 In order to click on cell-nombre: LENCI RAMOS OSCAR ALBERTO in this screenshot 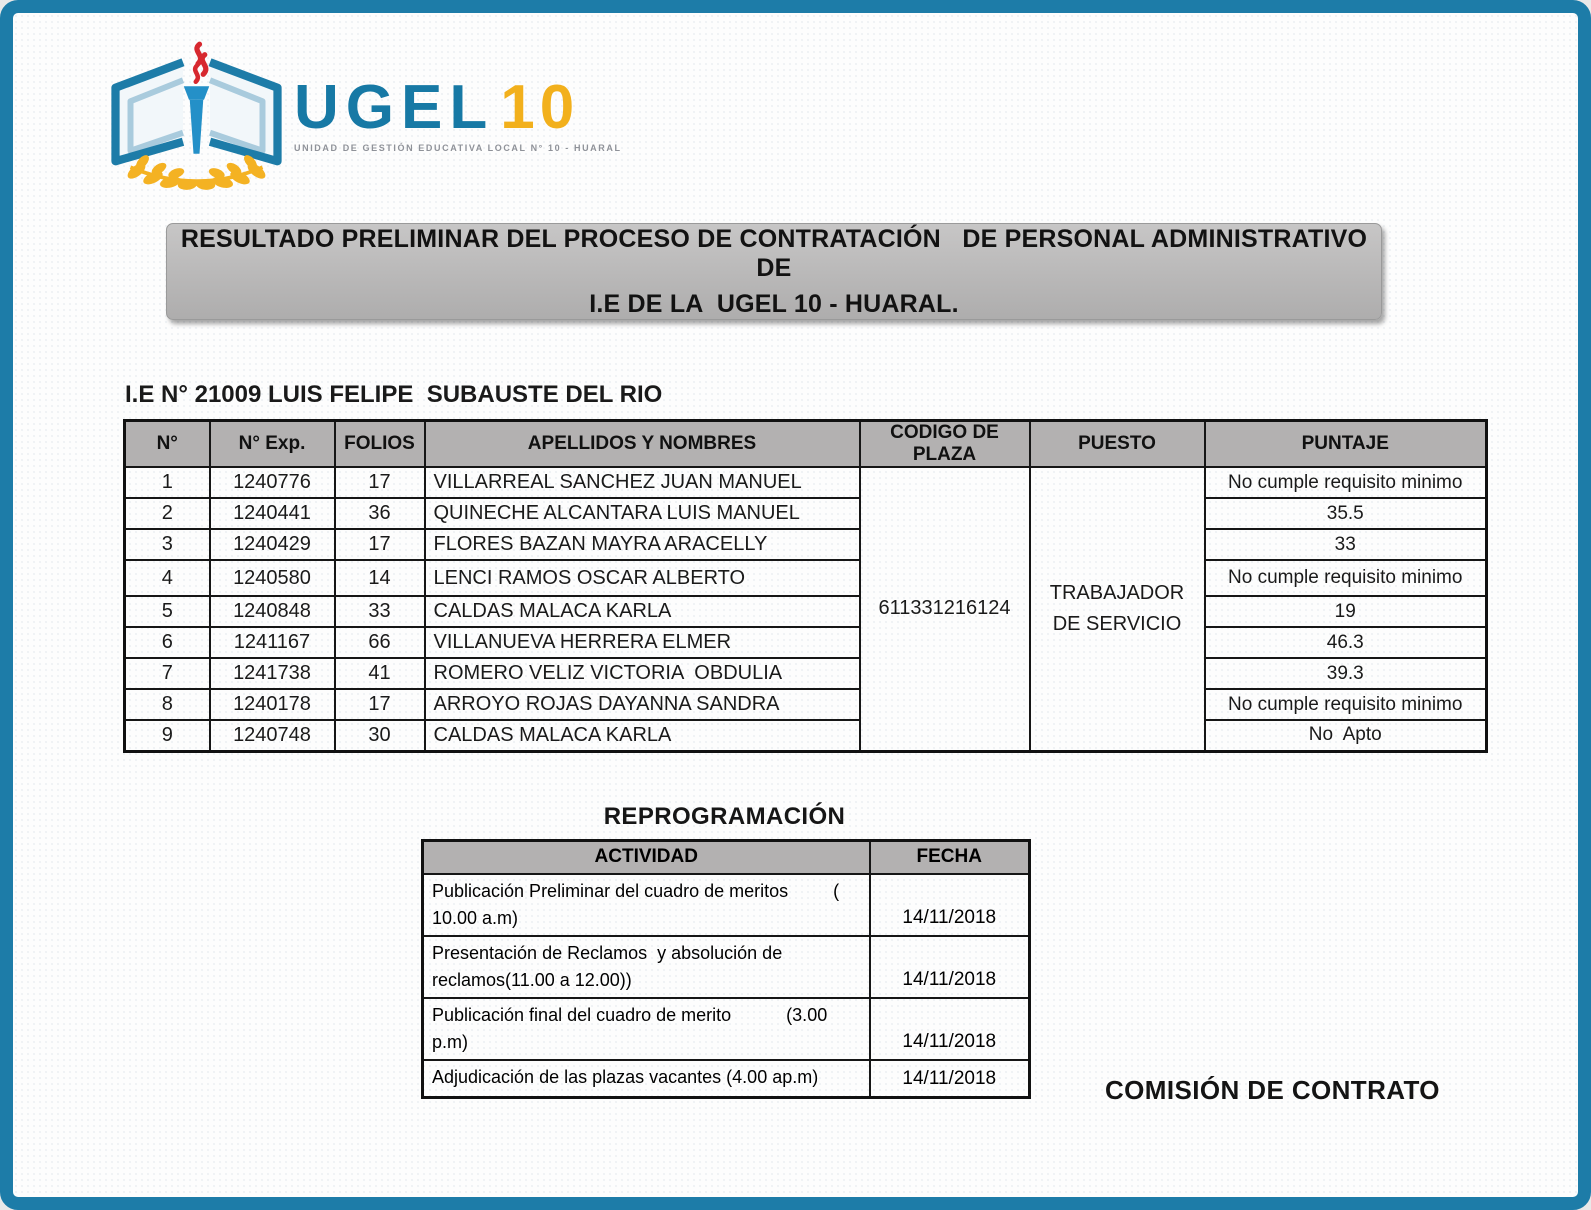, I will do `click(642, 578)`.